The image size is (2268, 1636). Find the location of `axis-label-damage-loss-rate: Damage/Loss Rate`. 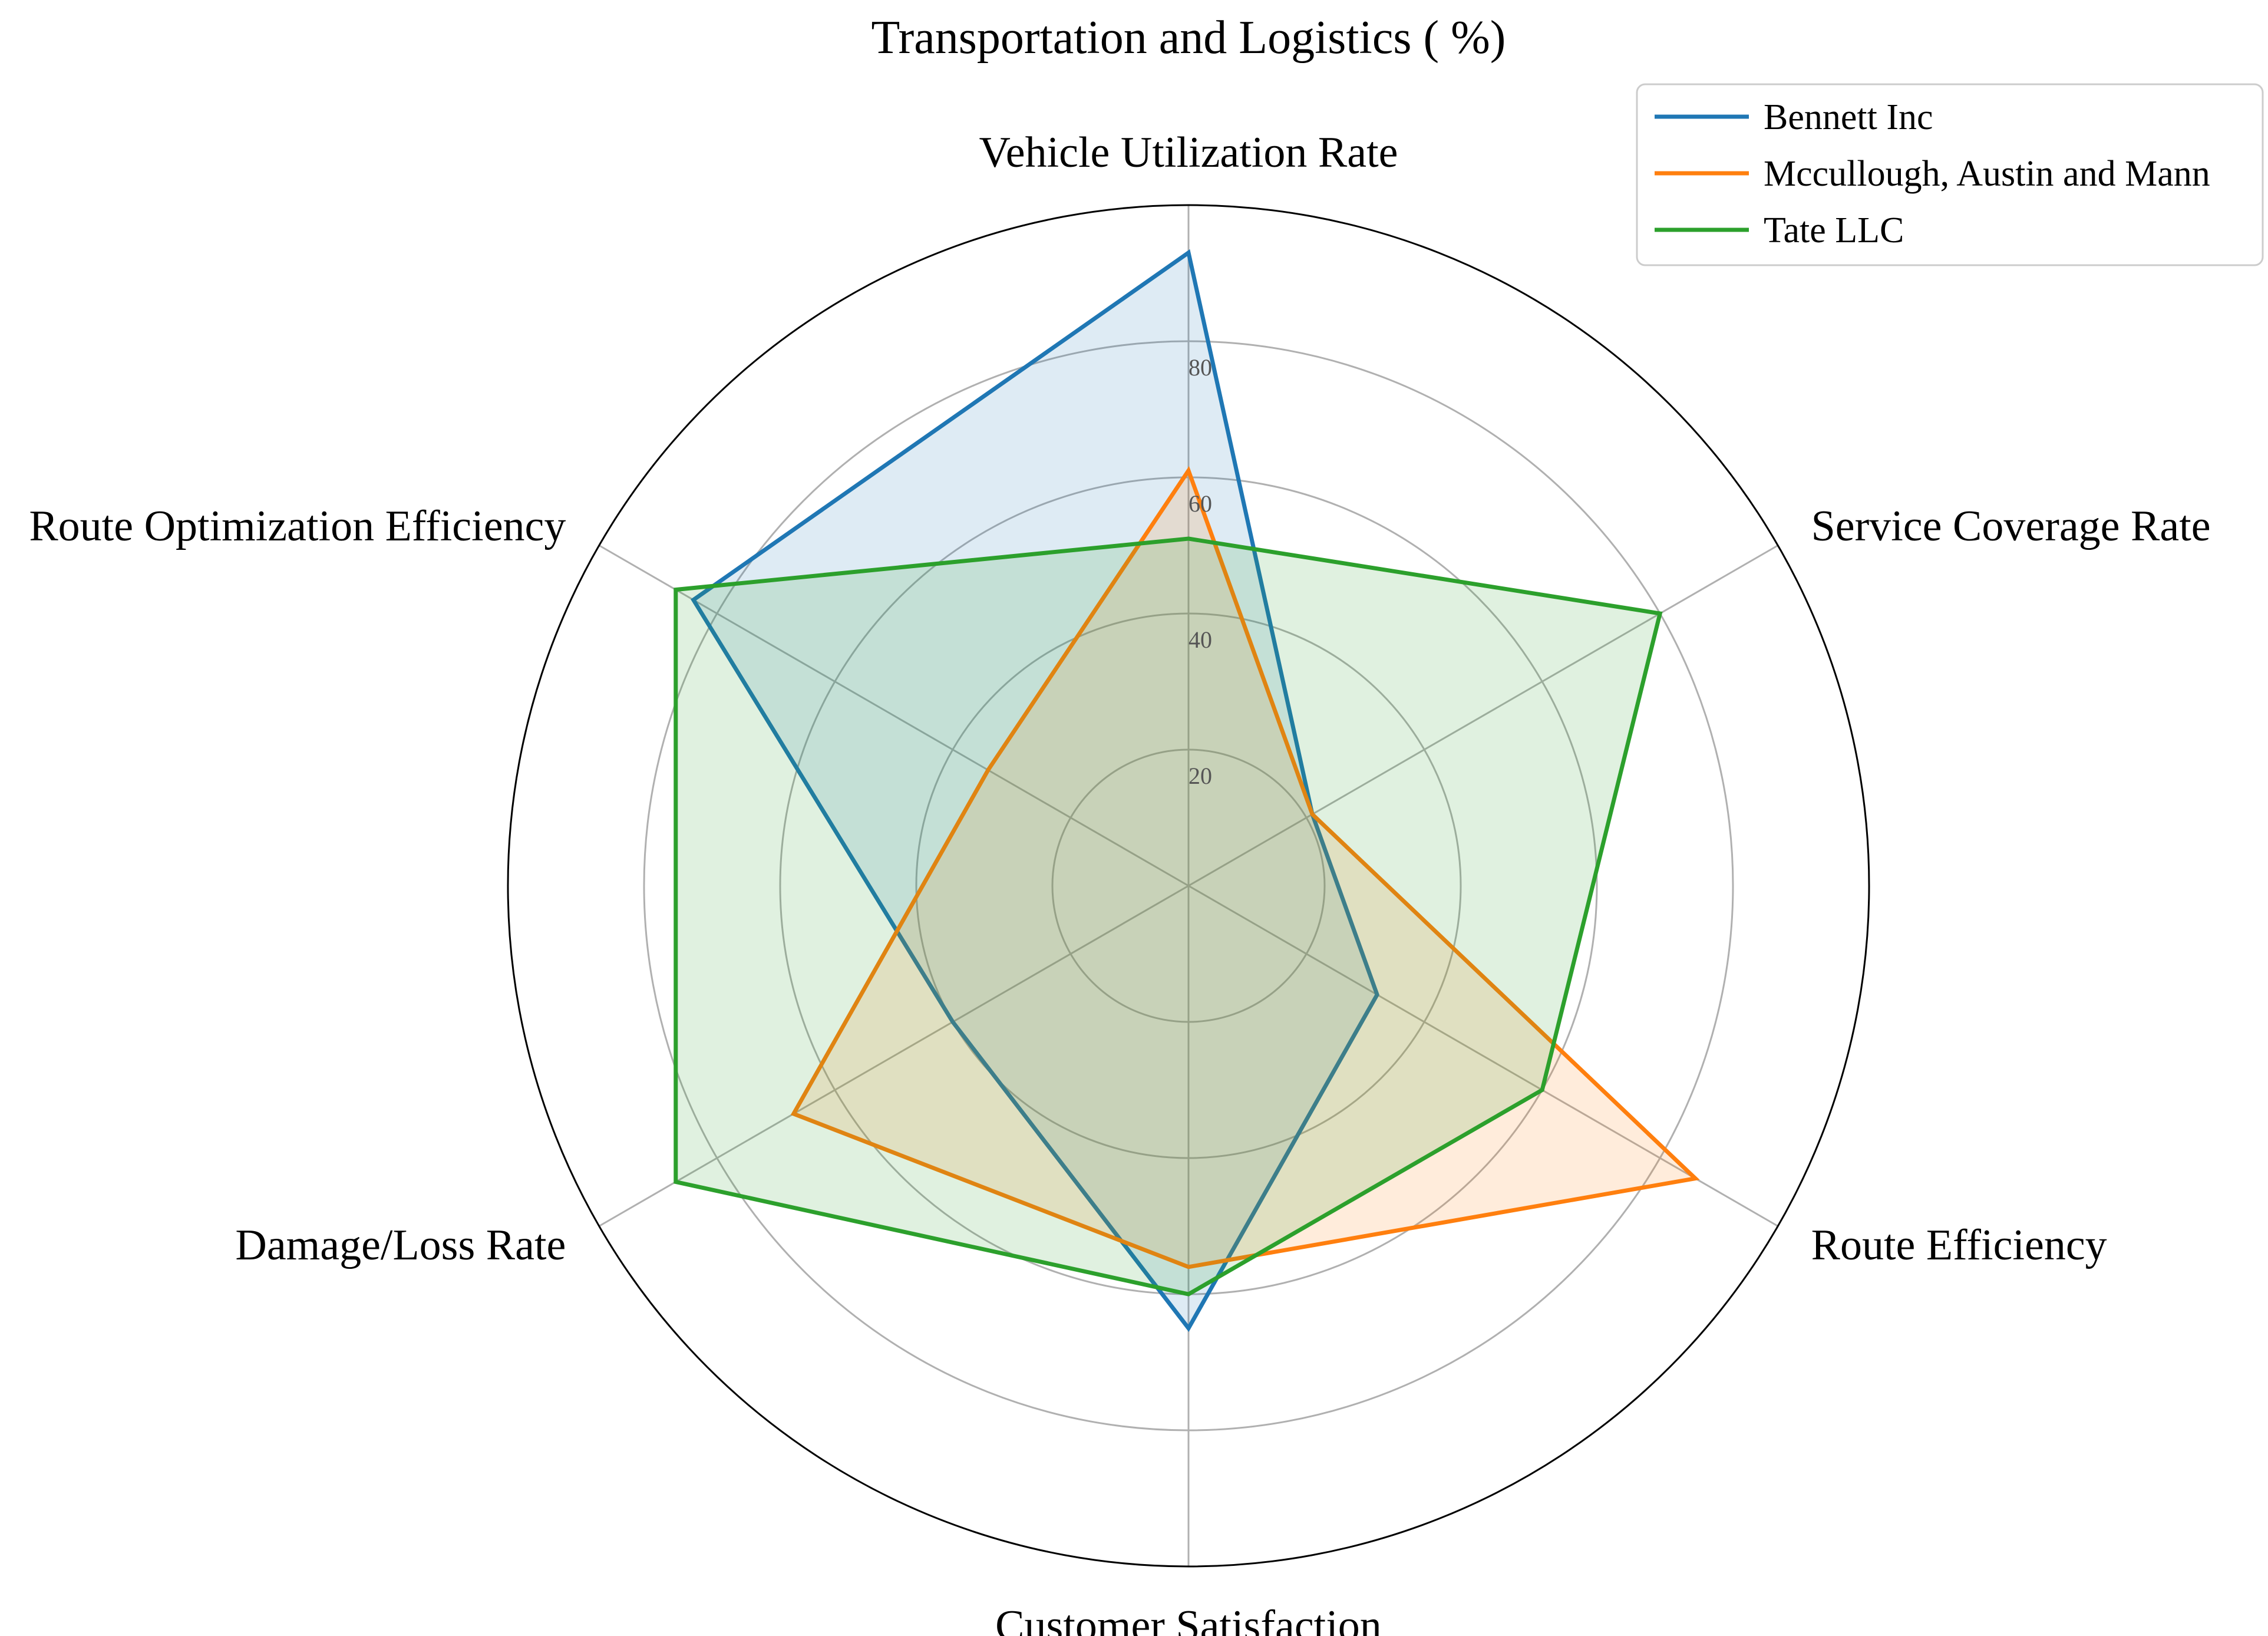

axis-label-damage-loss-rate: Damage/Loss Rate is located at coordinates (400, 1245).